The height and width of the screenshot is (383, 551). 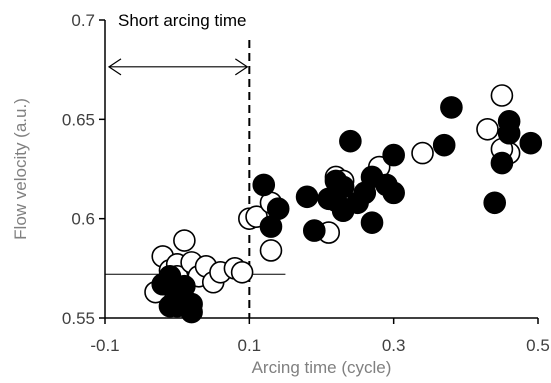 What do you see at coordinates (322, 367) in the screenshot?
I see `x-axis-title: Arcing time (cycle)` at bounding box center [322, 367].